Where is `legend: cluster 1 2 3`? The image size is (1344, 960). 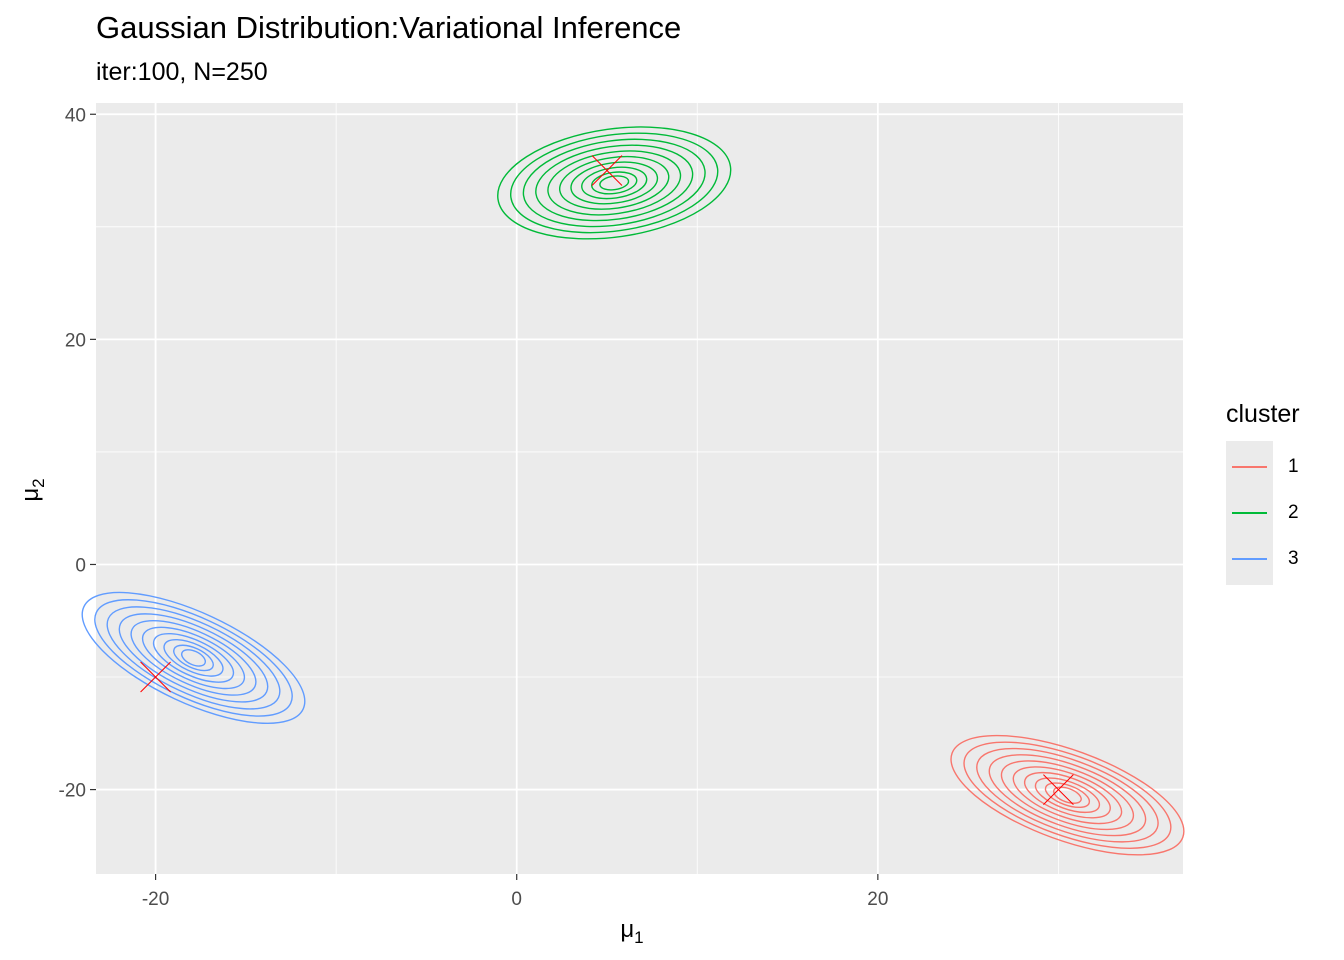 legend: cluster 1 2 3 is located at coordinates (1263, 492).